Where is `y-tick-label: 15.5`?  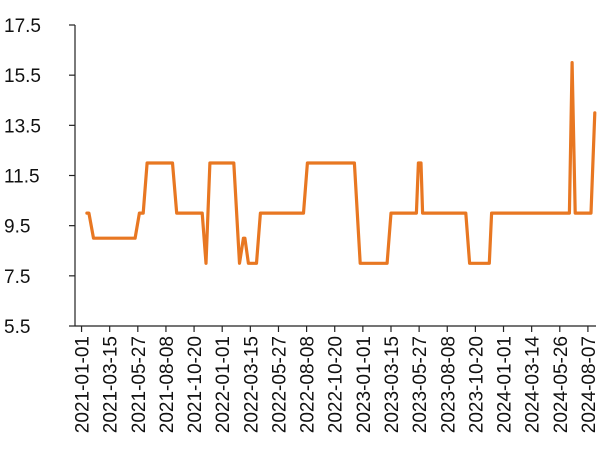
y-tick-label: 15.5 is located at coordinates (22, 76).